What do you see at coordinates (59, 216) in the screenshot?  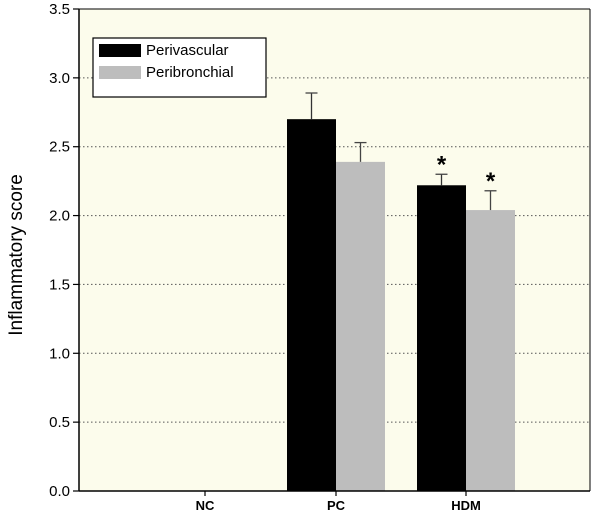 I see `y-tick-label: 2.0` at bounding box center [59, 216].